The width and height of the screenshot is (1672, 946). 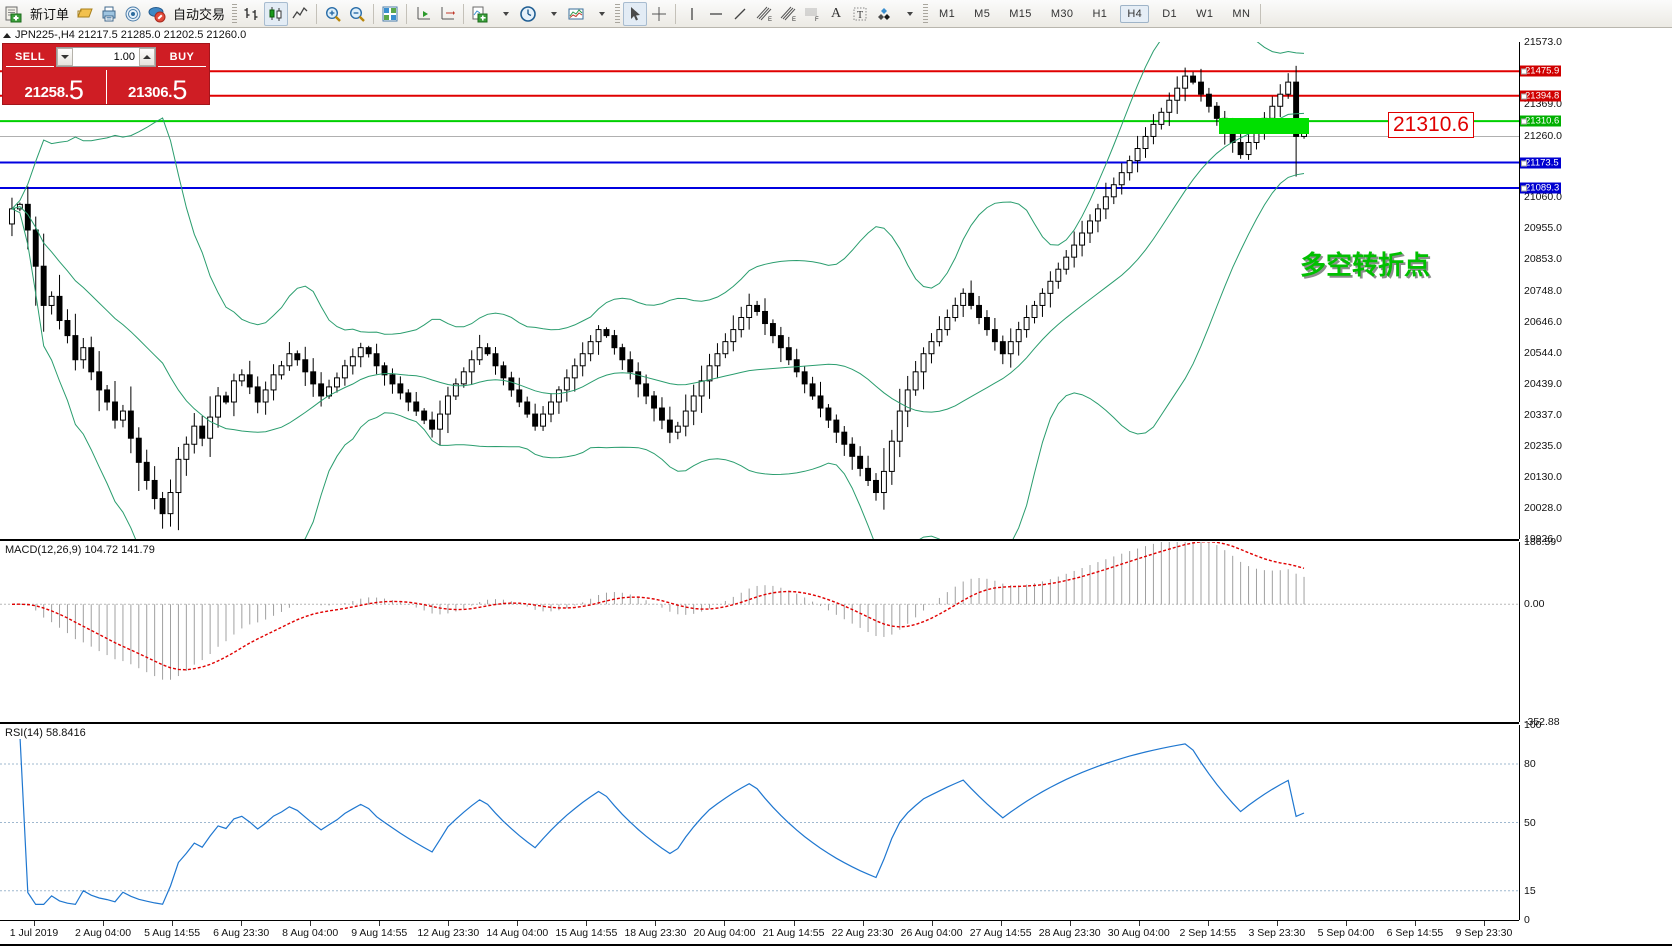 I want to click on new-order-icon, so click(x=14, y=14).